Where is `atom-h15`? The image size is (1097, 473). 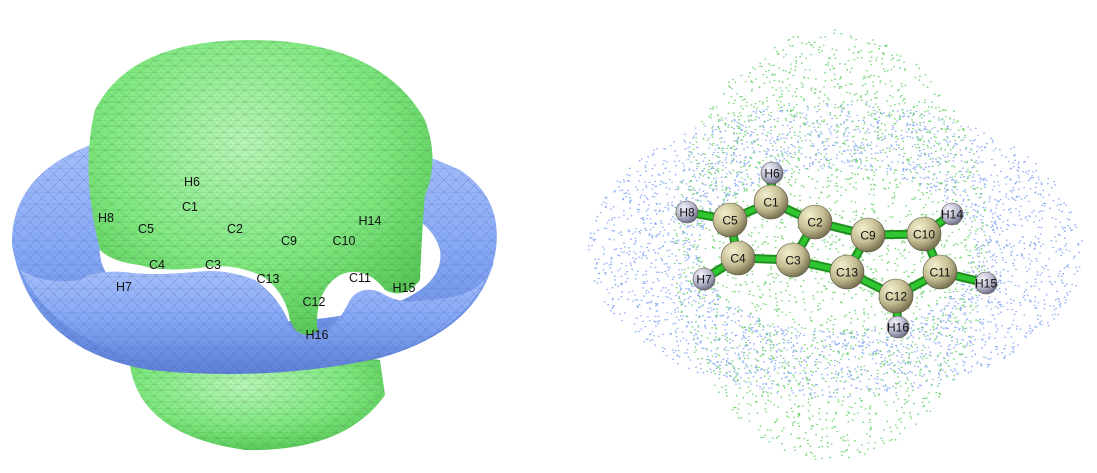
atom-h15 is located at coordinates (986, 283).